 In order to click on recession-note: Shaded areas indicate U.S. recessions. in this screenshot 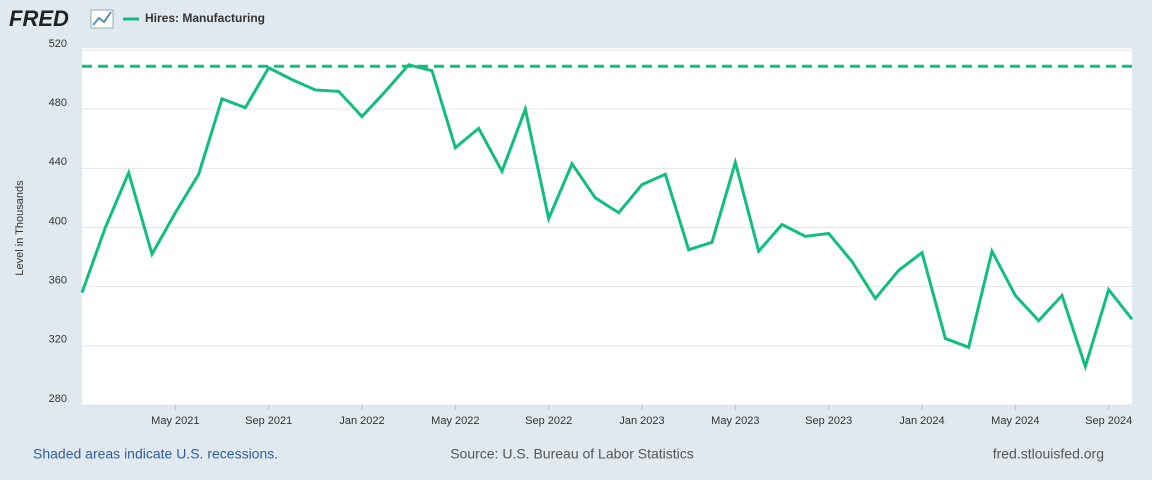, I will do `click(155, 454)`.